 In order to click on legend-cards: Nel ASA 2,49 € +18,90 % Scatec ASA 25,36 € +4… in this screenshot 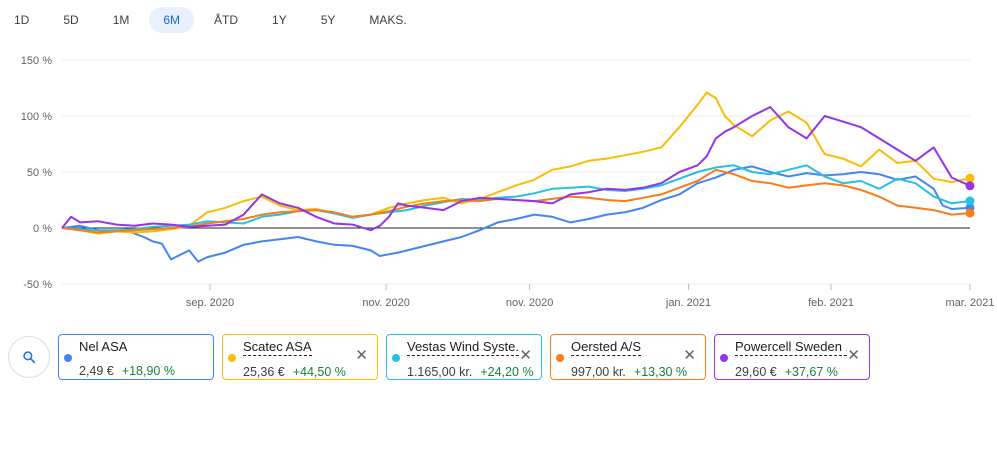, I will do `click(468, 357)`.